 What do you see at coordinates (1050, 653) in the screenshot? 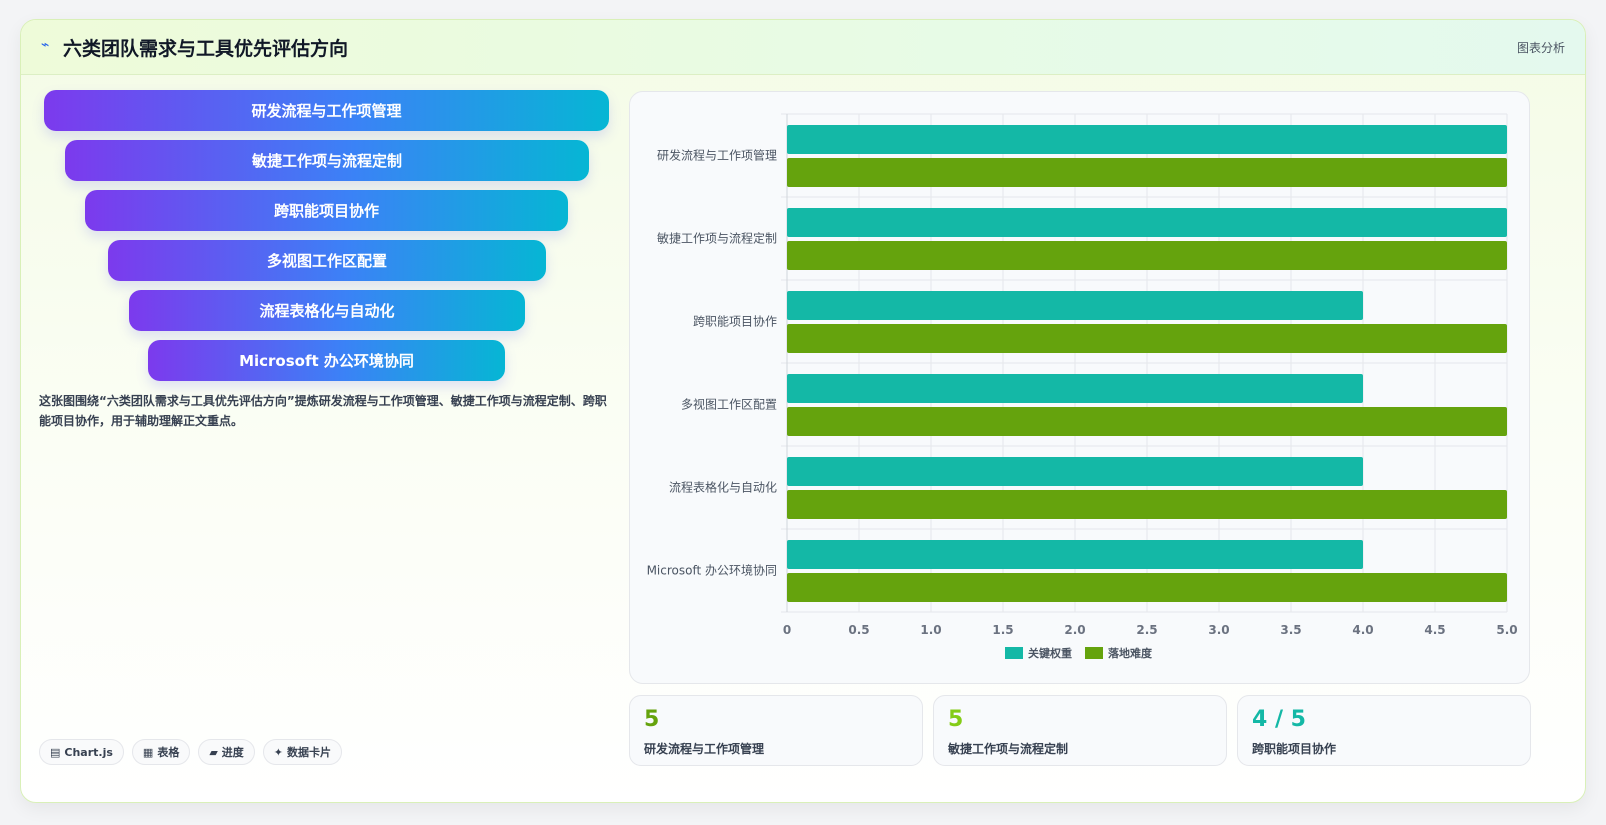
I see `legend-label: 关键权重` at bounding box center [1050, 653].